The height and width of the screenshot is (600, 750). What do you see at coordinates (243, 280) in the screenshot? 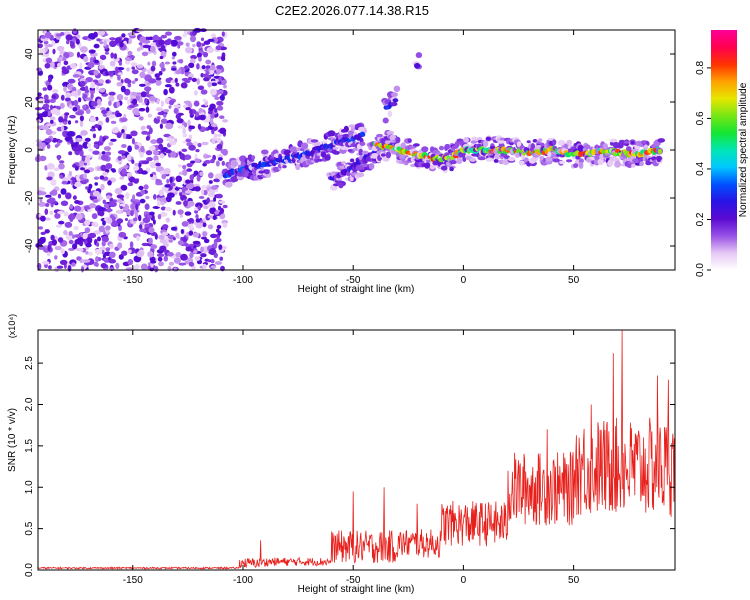
I see `x-tick-label: -100` at bounding box center [243, 280].